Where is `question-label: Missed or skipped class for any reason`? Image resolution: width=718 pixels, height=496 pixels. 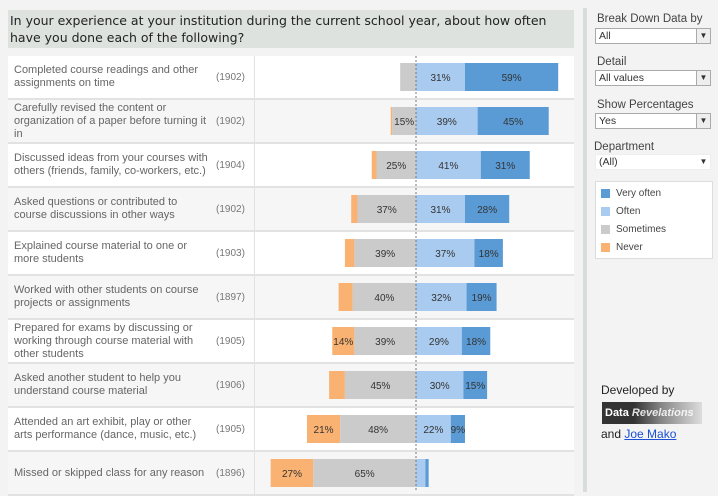
question-label: Missed or skipped class for any reason is located at coordinates (109, 472).